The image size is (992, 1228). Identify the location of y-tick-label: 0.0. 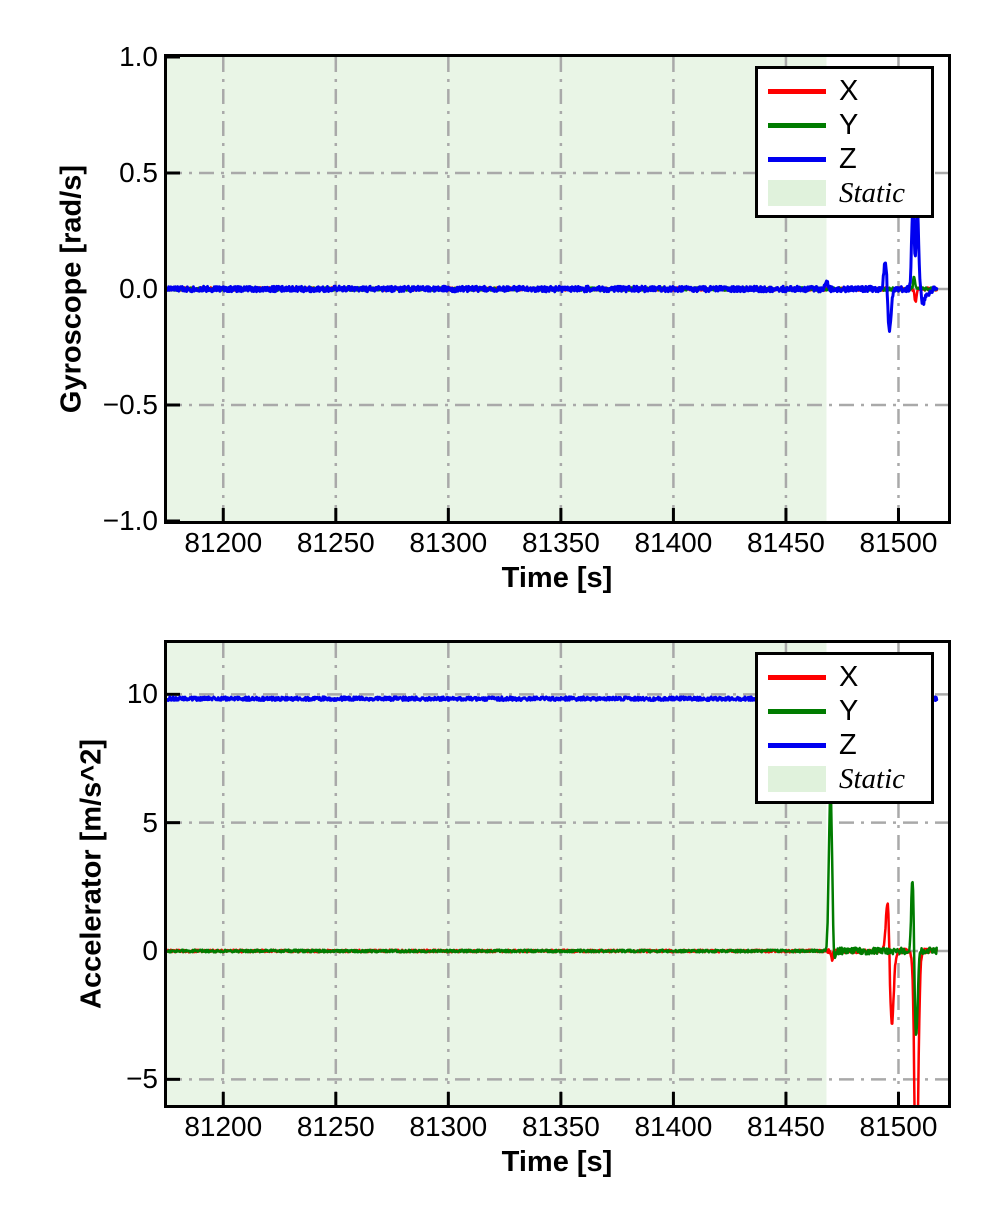
(138, 288).